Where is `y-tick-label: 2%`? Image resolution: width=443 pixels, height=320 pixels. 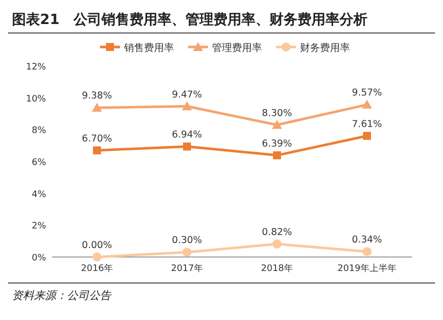
y-tick-label: 2% is located at coordinates (39, 227).